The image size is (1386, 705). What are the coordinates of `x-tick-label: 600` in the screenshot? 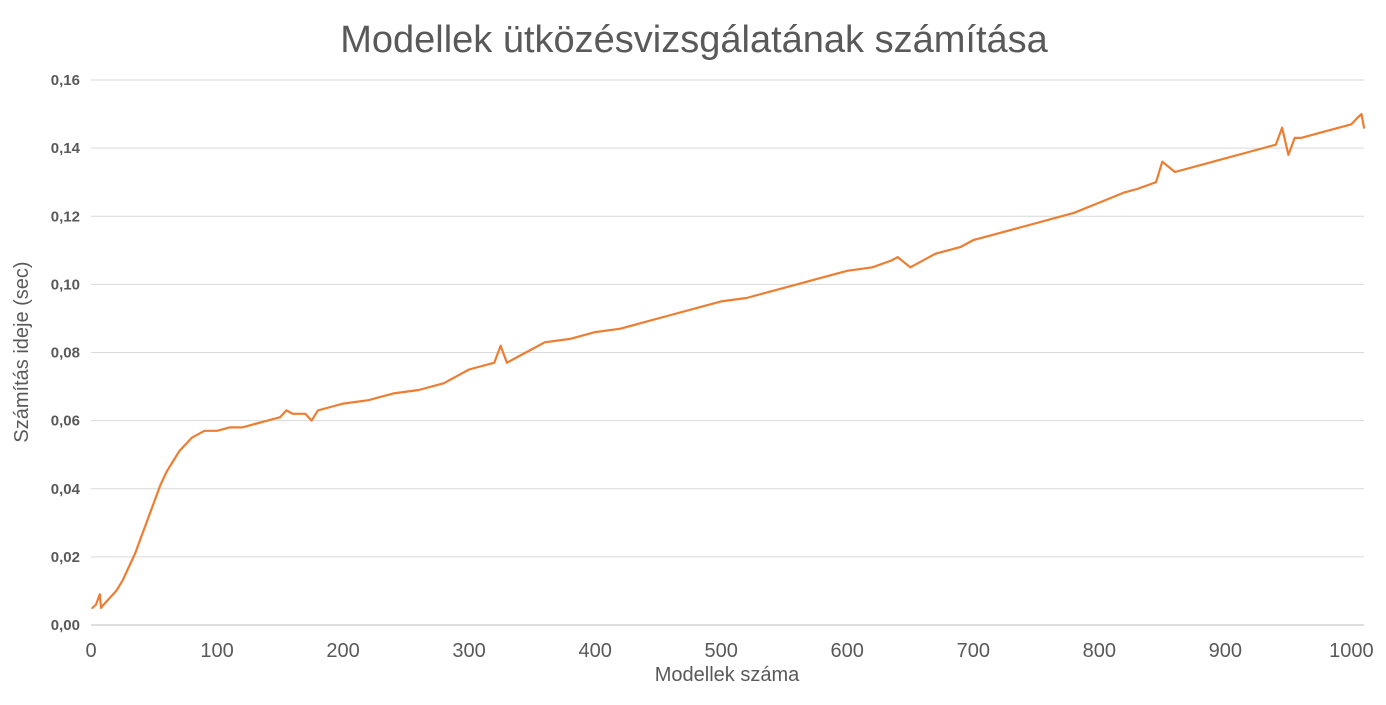 It's located at (847, 651).